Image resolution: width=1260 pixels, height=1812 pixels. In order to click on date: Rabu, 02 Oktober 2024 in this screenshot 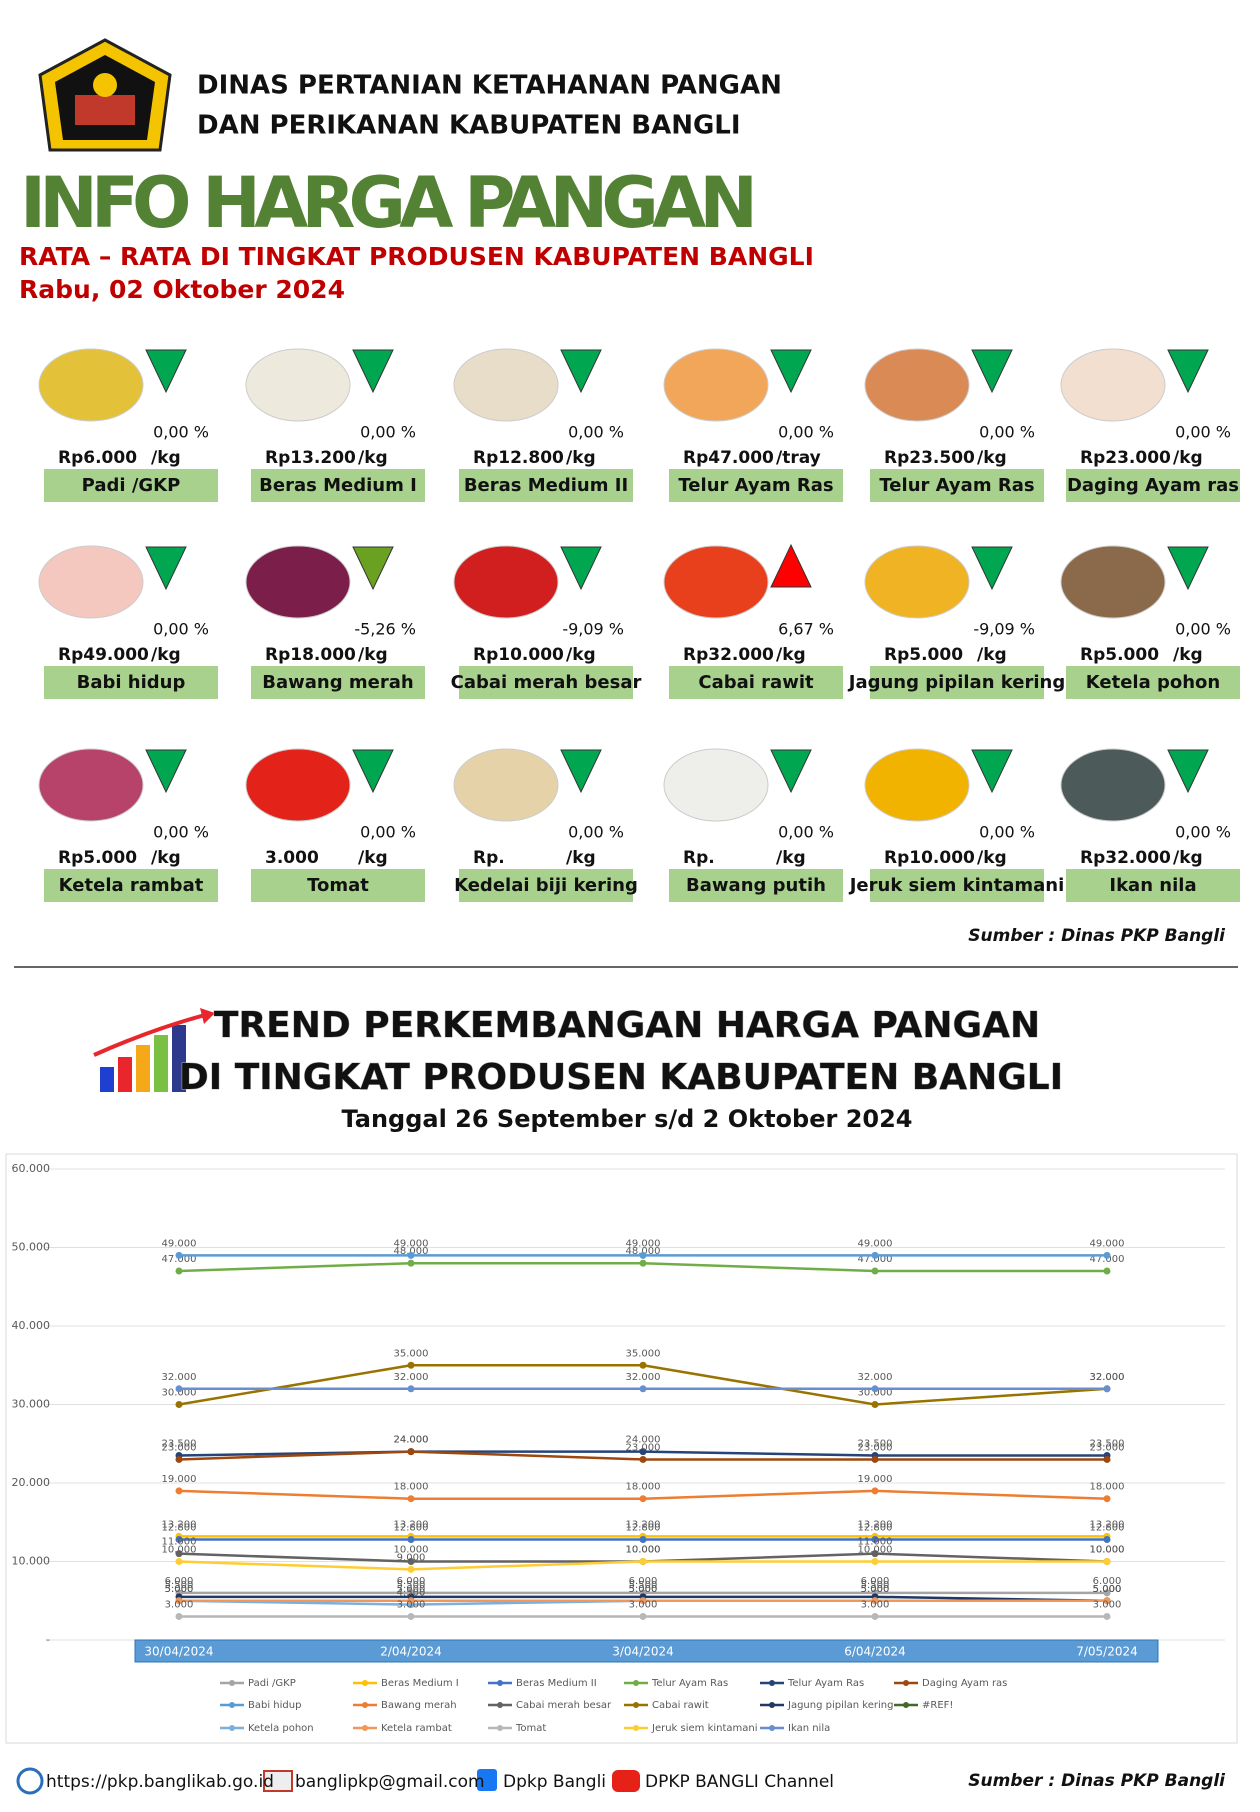, I will do `click(182, 289)`.